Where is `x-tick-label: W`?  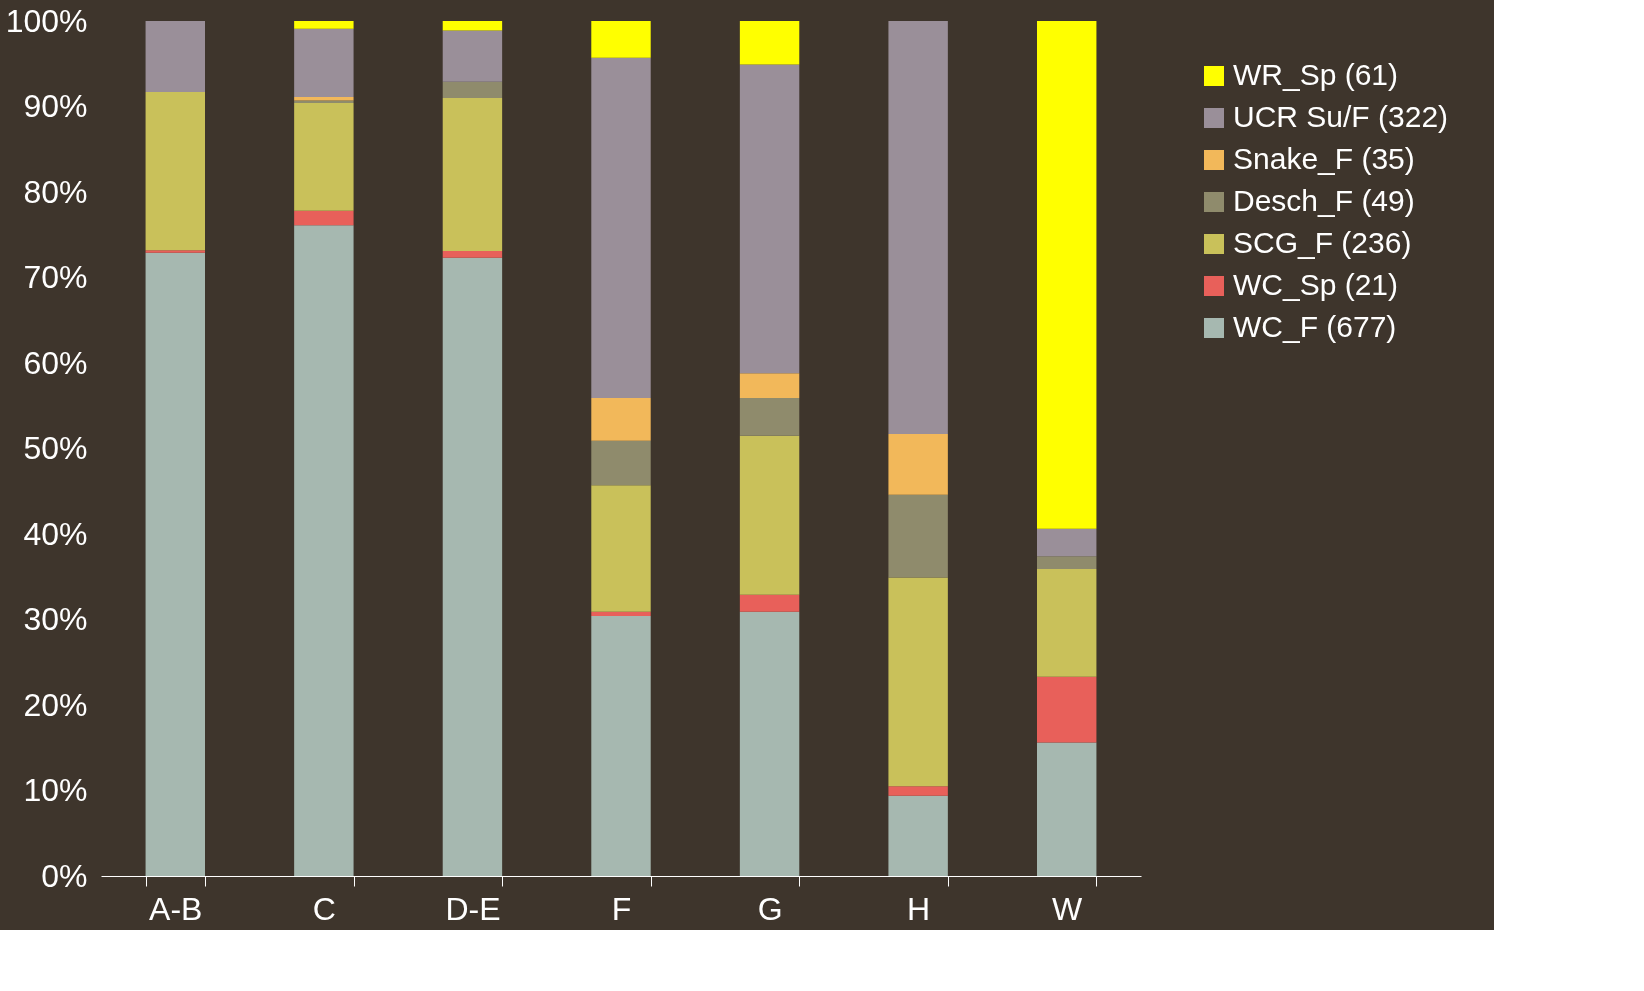
x-tick-label: W is located at coordinates (1068, 908).